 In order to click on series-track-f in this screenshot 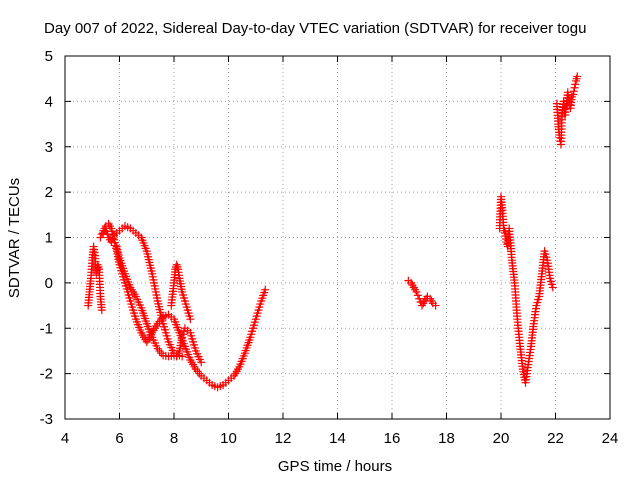, I will do `click(422, 293)`.